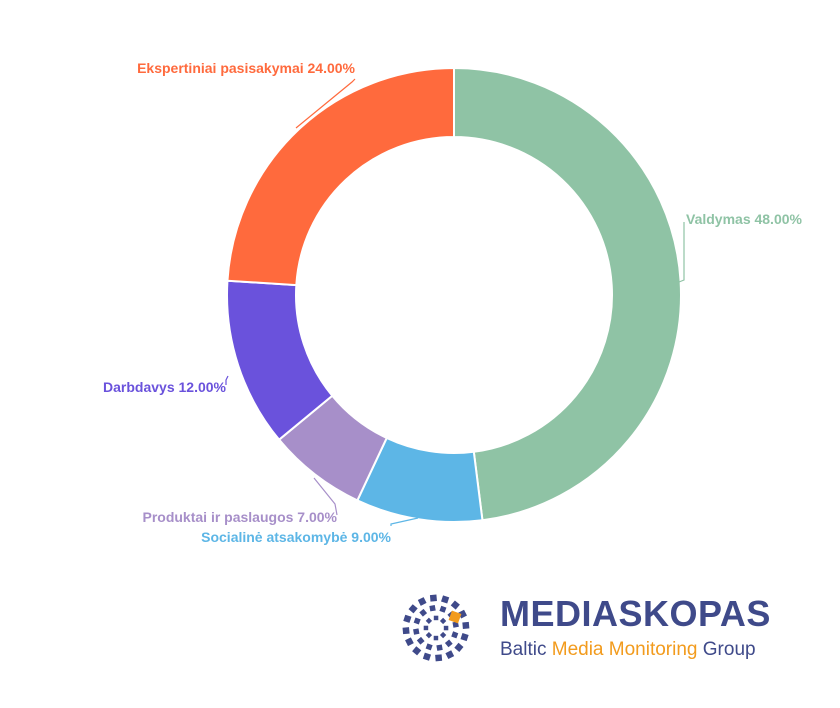 The height and width of the screenshot is (708, 840). Describe the element at coordinates (165, 387) in the screenshot. I see `slice-label-darbdavys: Darbdavys 12.00%` at that location.